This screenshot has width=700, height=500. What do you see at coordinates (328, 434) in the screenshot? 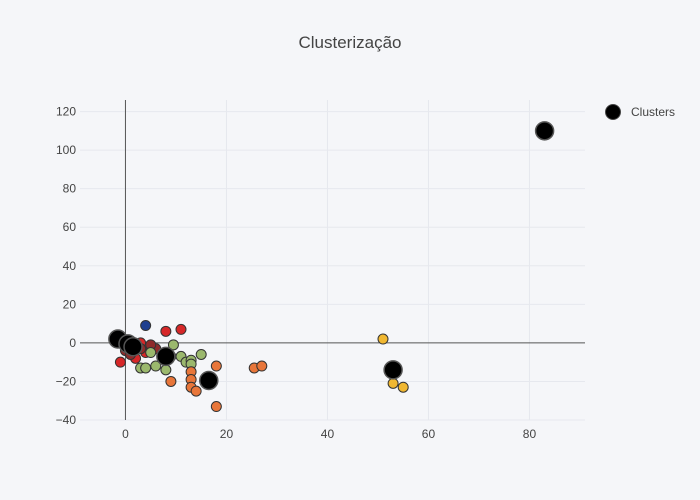
I see `x-tick-label: 40` at bounding box center [328, 434].